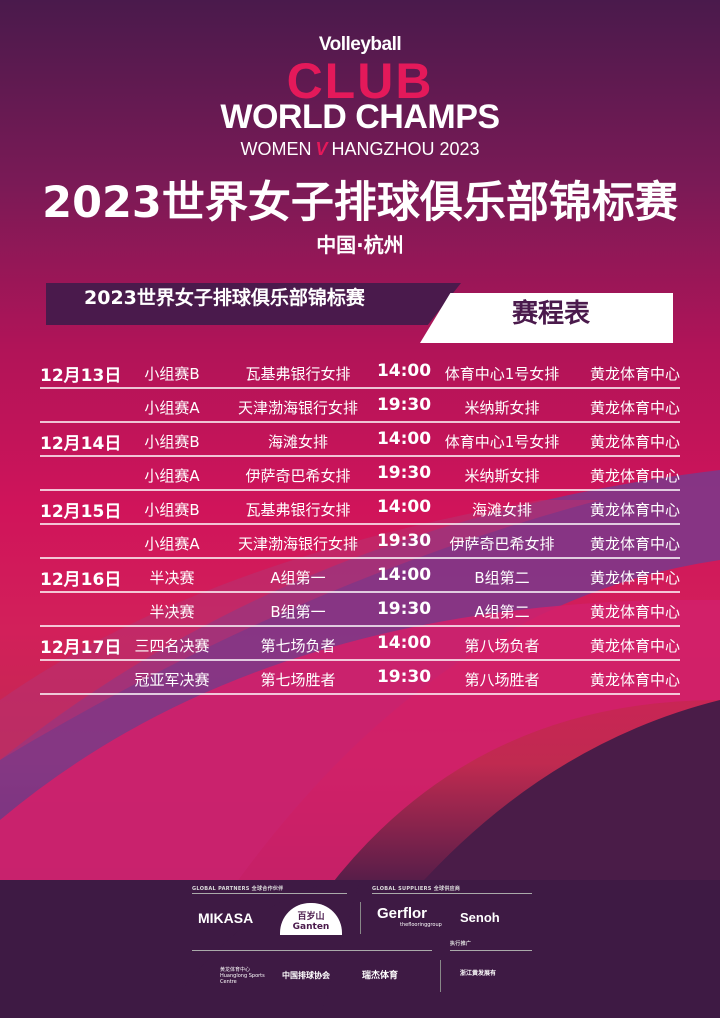 The image size is (720, 1018). What do you see at coordinates (502, 646) in the screenshot?
I see `away-team: 第八场负者` at bounding box center [502, 646].